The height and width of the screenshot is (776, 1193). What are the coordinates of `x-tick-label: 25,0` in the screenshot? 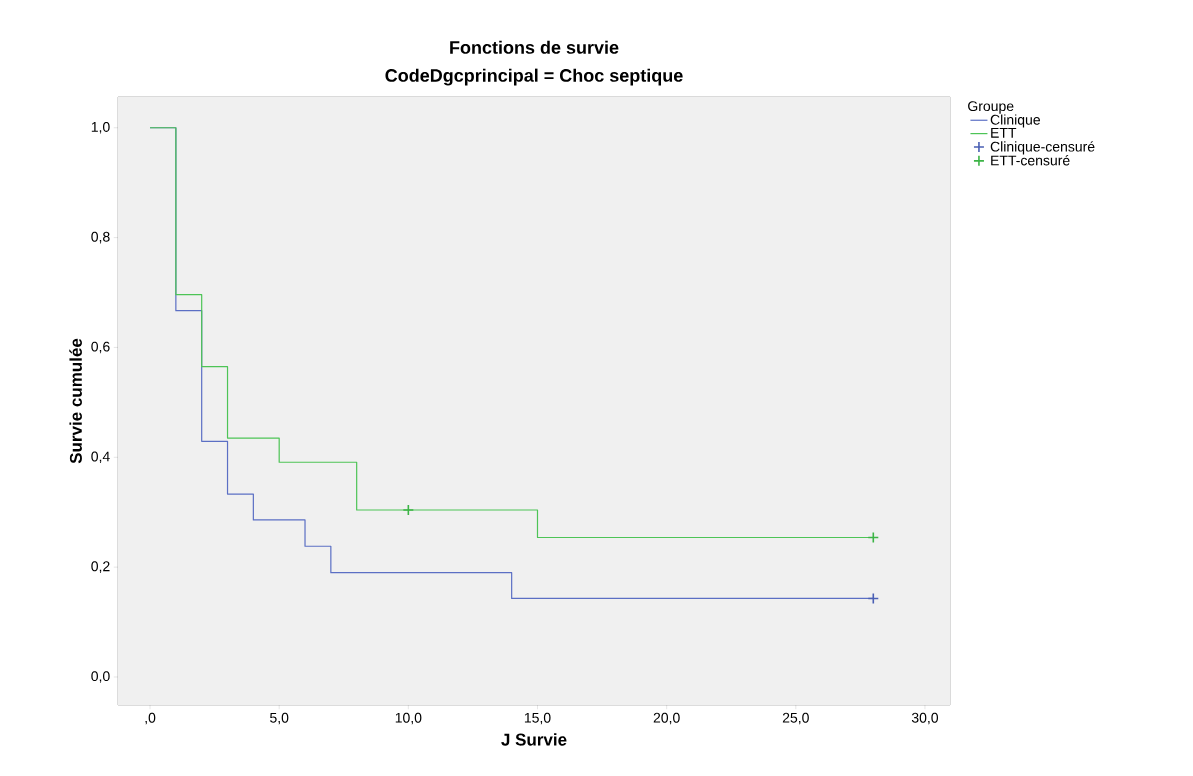 It's located at (795, 718).